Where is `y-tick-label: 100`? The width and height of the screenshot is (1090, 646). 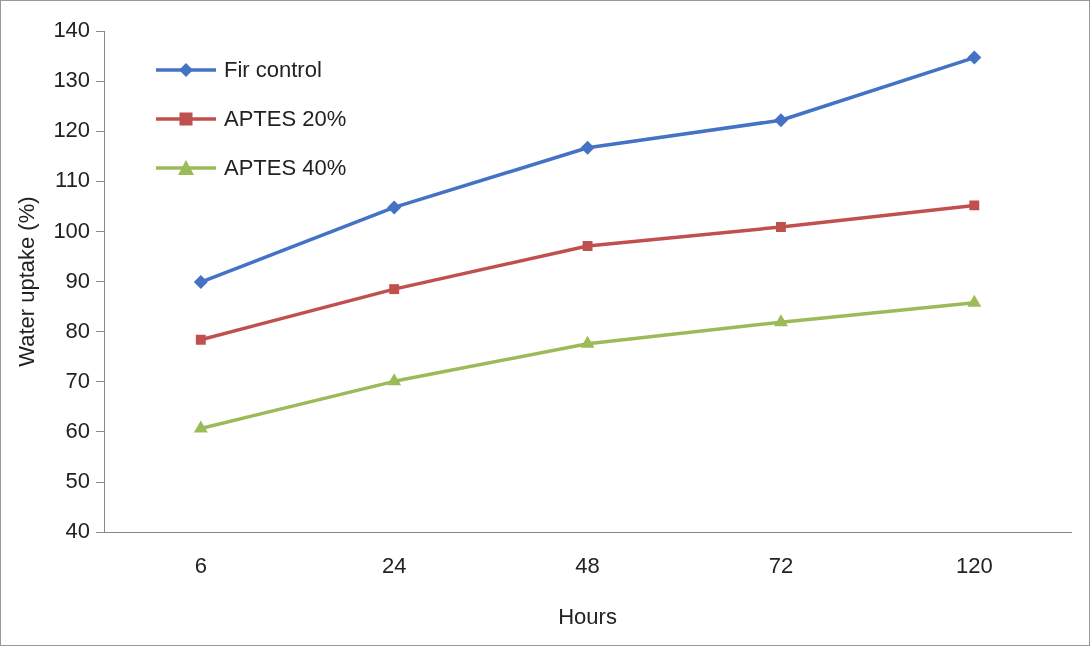
y-tick-label: 100 is located at coordinates (72, 230).